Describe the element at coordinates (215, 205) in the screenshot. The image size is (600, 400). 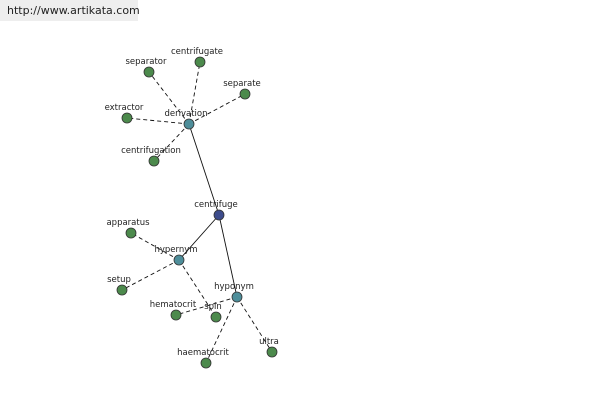
I see `node-label: centrifuge` at that location.